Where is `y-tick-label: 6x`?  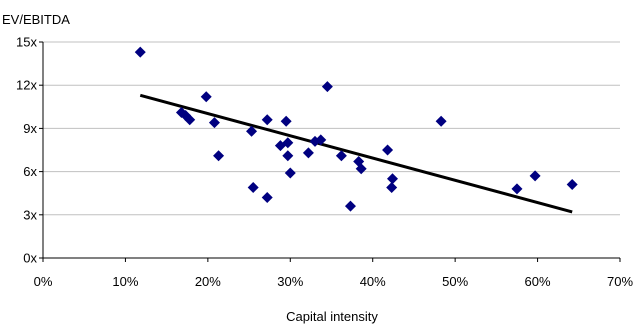
y-tick-label: 6x is located at coordinates (30, 171).